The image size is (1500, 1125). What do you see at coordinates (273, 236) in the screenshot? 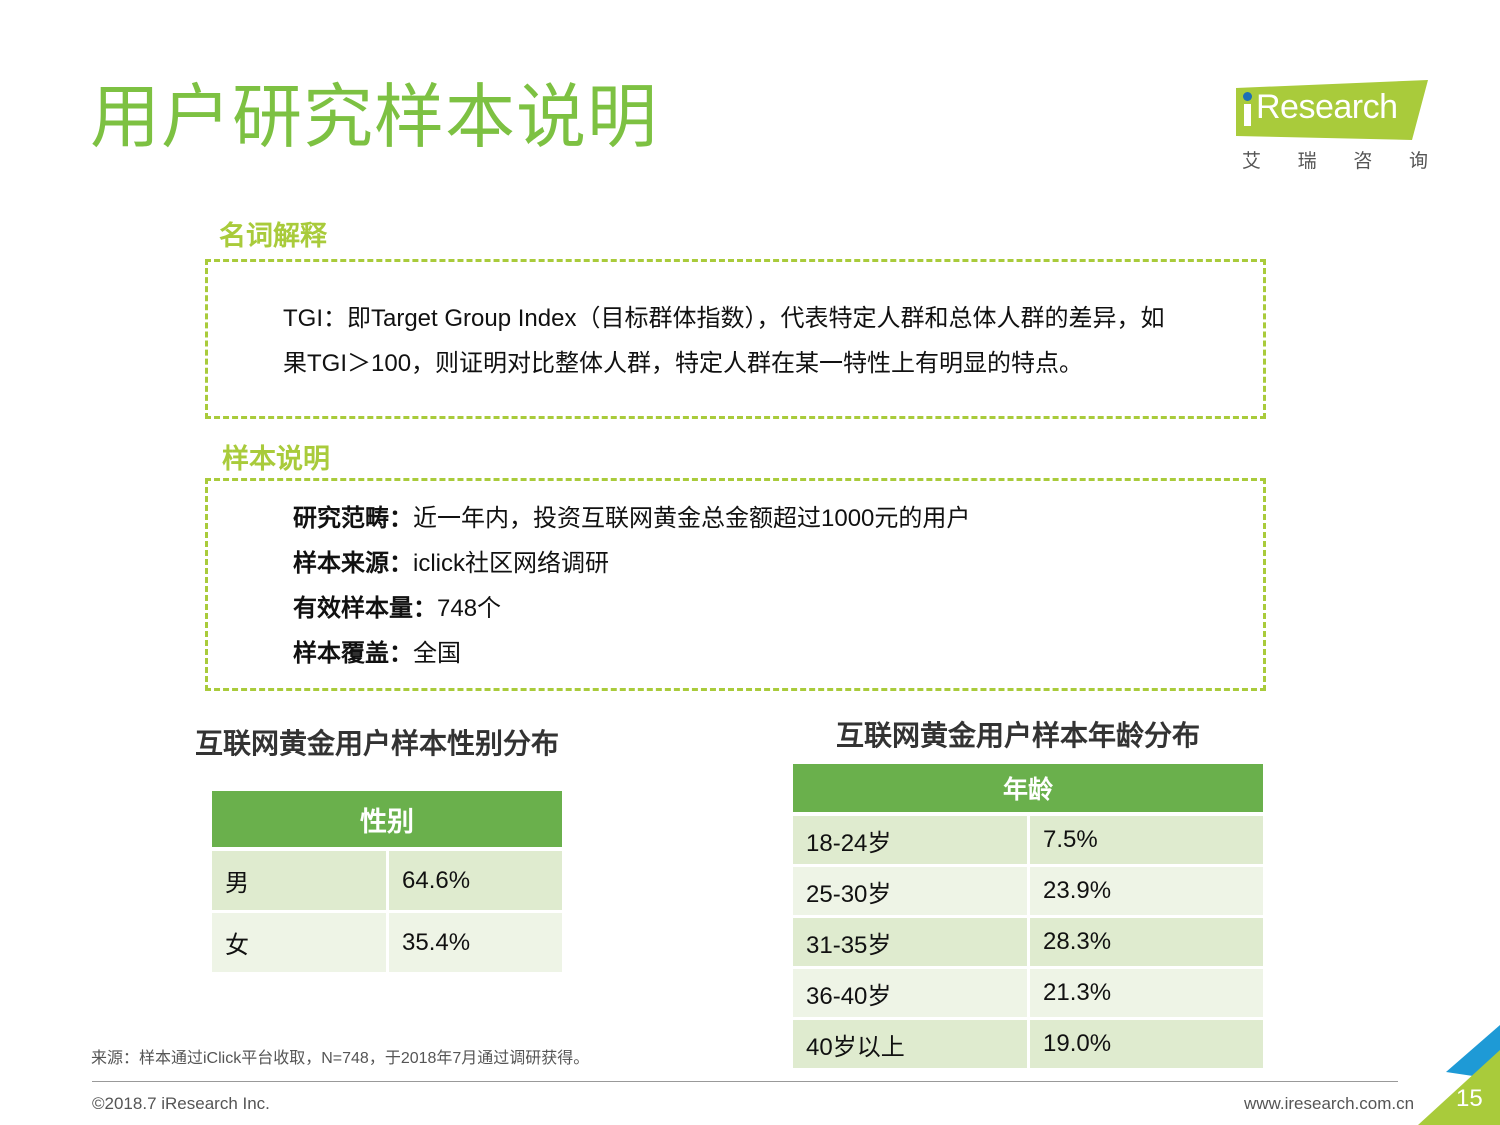
I see `glossary-label: 名词解释` at bounding box center [273, 236].